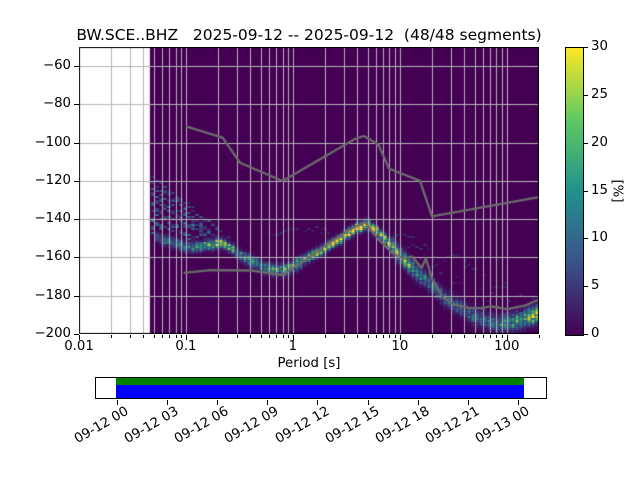  Describe the element at coordinates (595, 333) in the screenshot. I see `colorbar-tick-label: 0` at that location.